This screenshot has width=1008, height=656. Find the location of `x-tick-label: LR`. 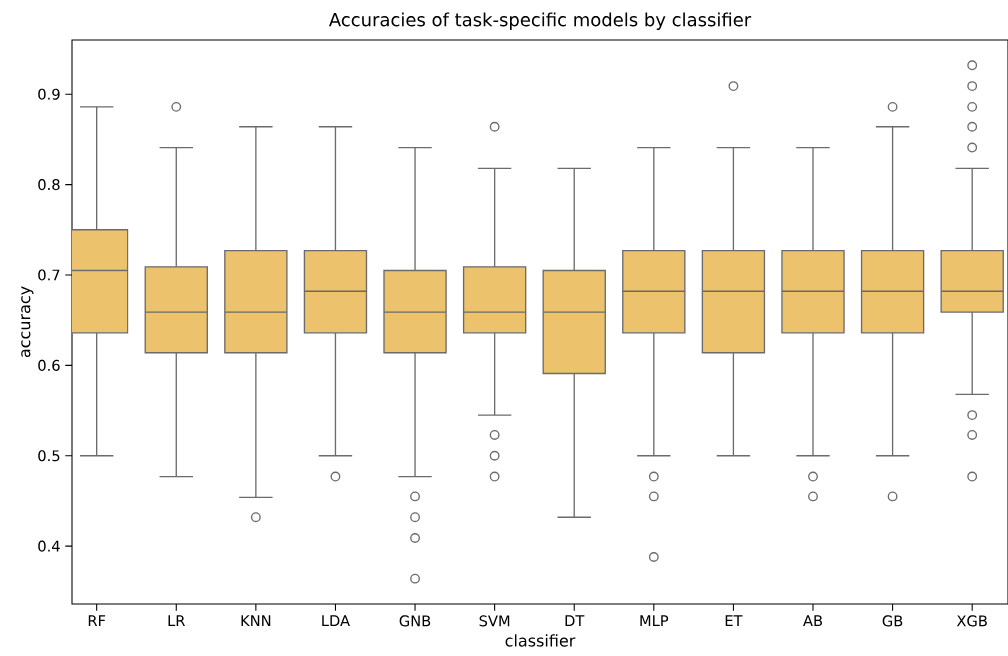

x-tick-label: LR is located at coordinates (177, 621).